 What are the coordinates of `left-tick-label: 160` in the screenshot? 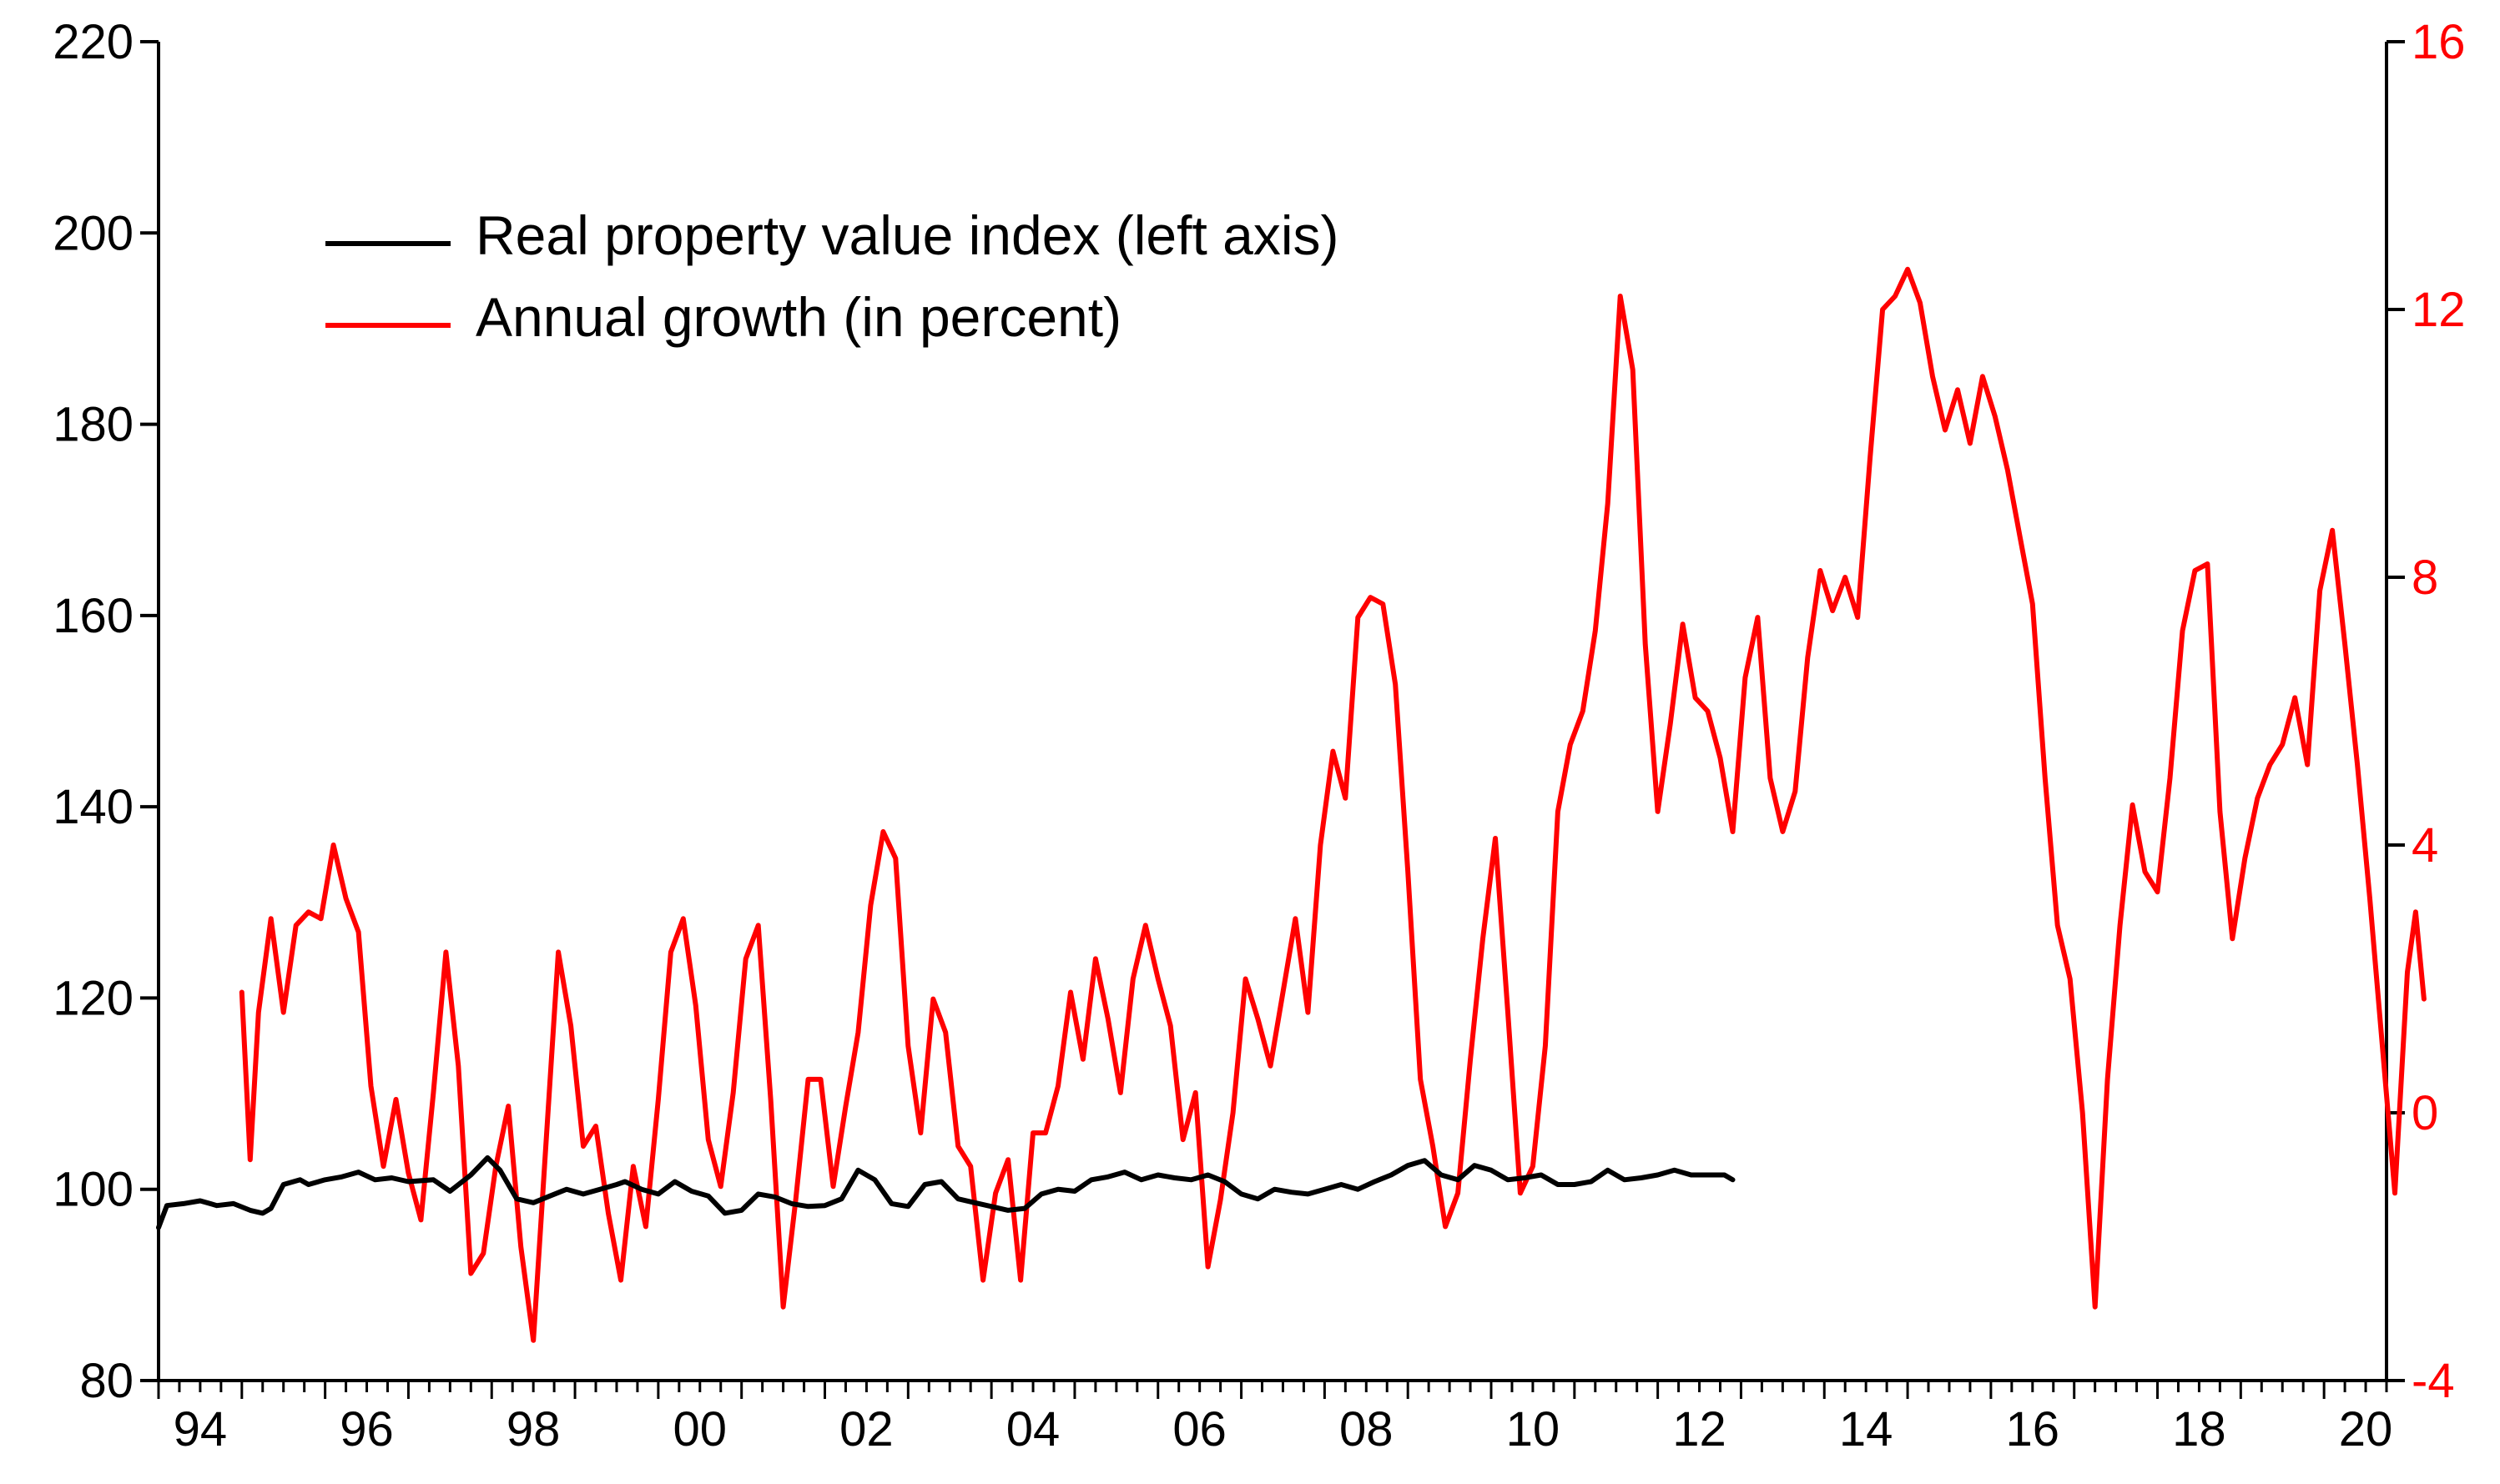 It's located at (93, 616).